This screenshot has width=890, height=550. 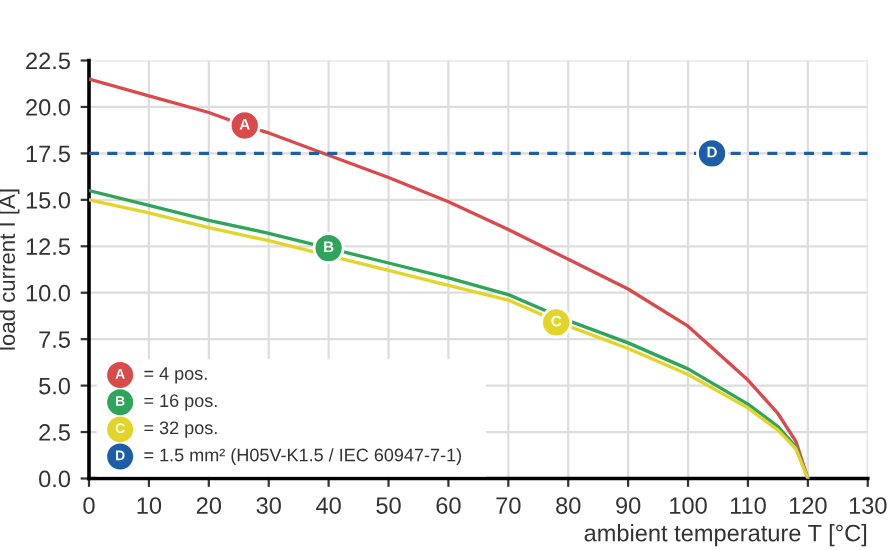 I want to click on x-tick-label: 100, so click(x=688, y=505).